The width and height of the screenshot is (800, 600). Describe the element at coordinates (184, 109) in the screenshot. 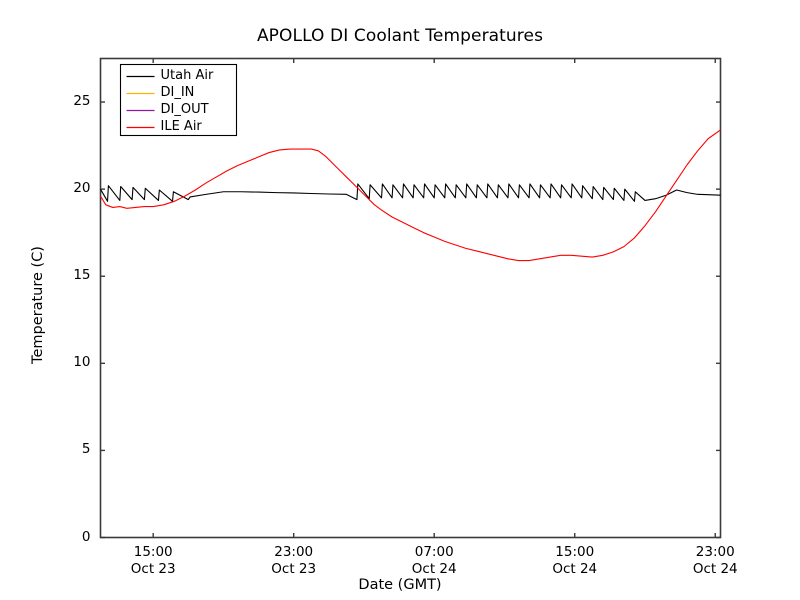

I see `legend-label-di-out: DI_OUT` at that location.